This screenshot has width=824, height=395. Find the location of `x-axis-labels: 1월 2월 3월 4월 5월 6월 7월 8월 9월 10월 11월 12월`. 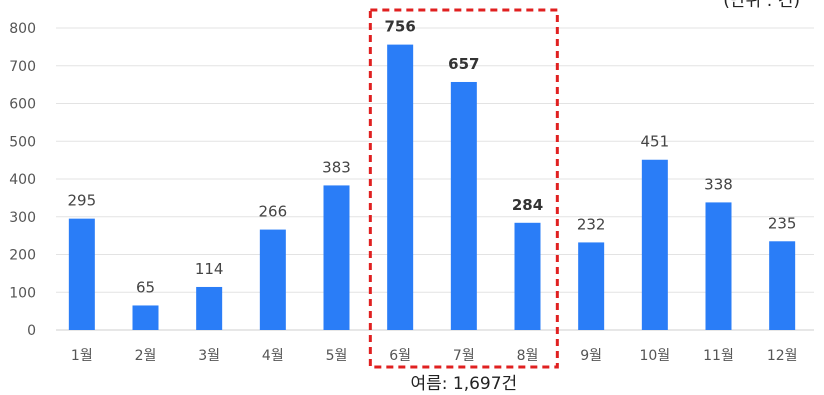

x-axis-labels: 1월 2월 3월 4월 5월 6월 7월 8월 9월 10월 11월 12월 is located at coordinates (434, 356).